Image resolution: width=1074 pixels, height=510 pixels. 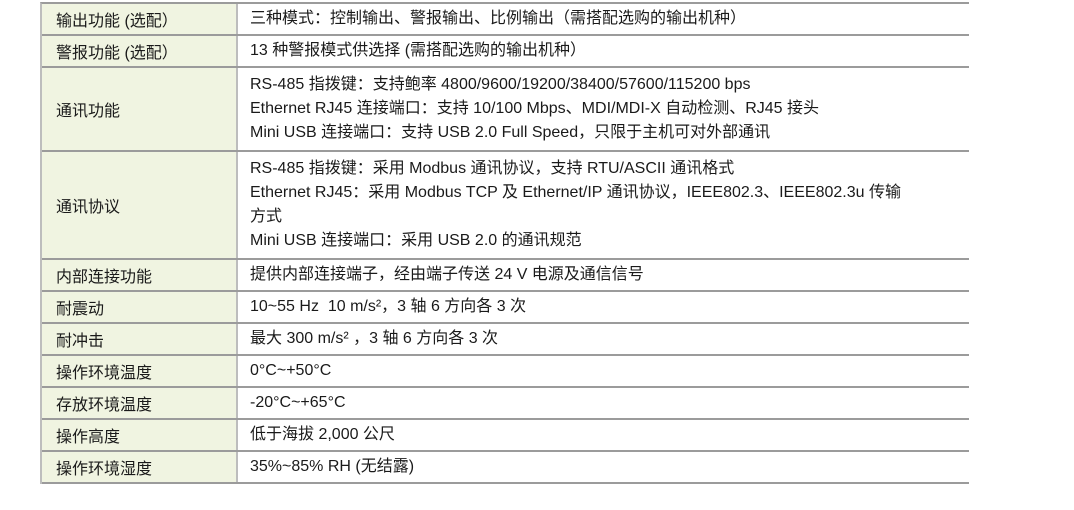 What do you see at coordinates (603, 339) in the screenshot?
I see `row-value: 最大 300 m/s² ，3 轴 6 方向各 3 次` at bounding box center [603, 339].